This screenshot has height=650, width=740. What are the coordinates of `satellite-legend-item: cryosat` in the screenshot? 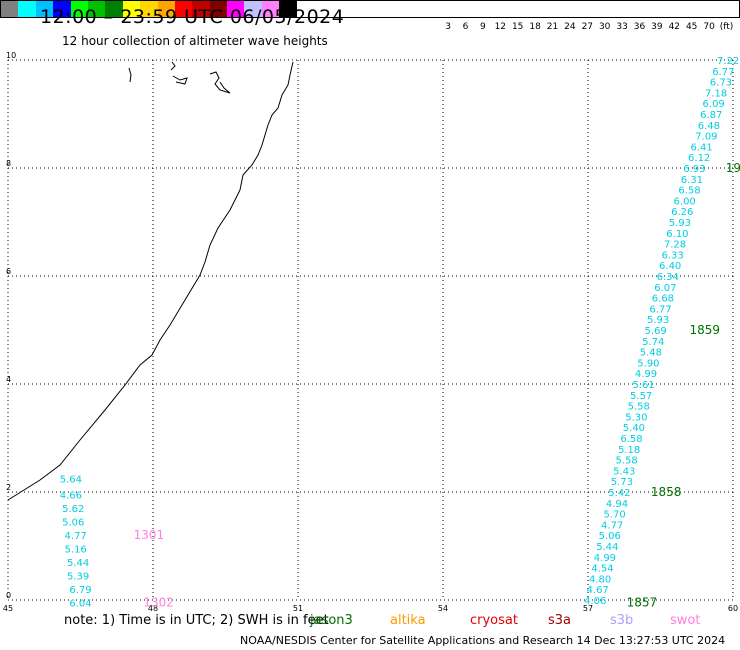 It's located at (494, 620).